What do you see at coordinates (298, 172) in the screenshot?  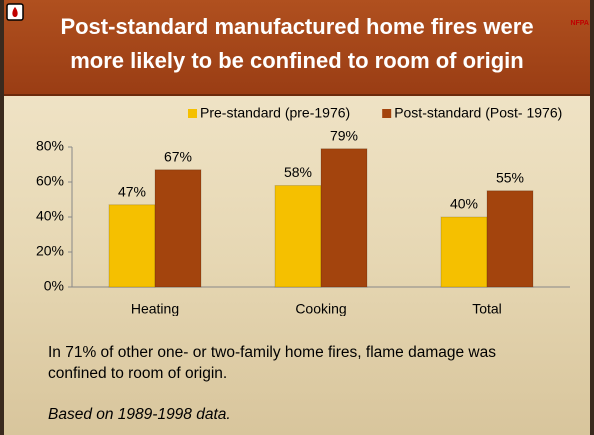 I see `value-label: 58%` at bounding box center [298, 172].